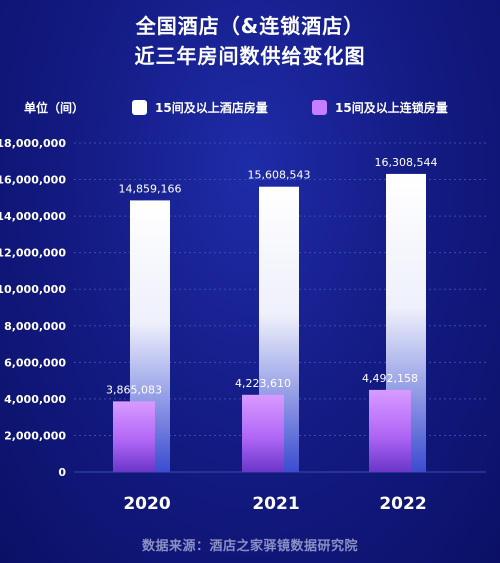 The height and width of the screenshot is (563, 500). Describe the element at coordinates (146, 504) in the screenshot. I see `x-tick-label: 2020` at that location.